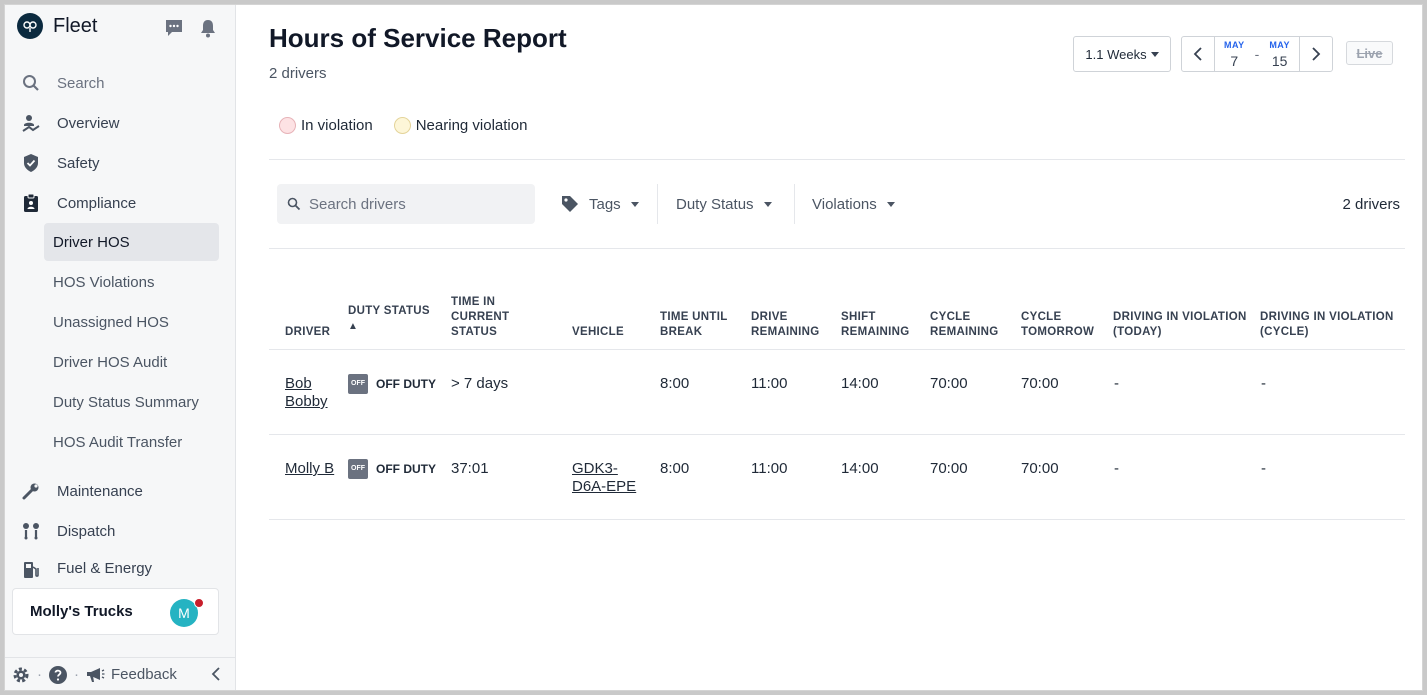 The width and height of the screenshot is (1427, 695). Describe the element at coordinates (117, 566) in the screenshot. I see `sidebar-item-fuel-energy: Fuel & Energy` at that location.